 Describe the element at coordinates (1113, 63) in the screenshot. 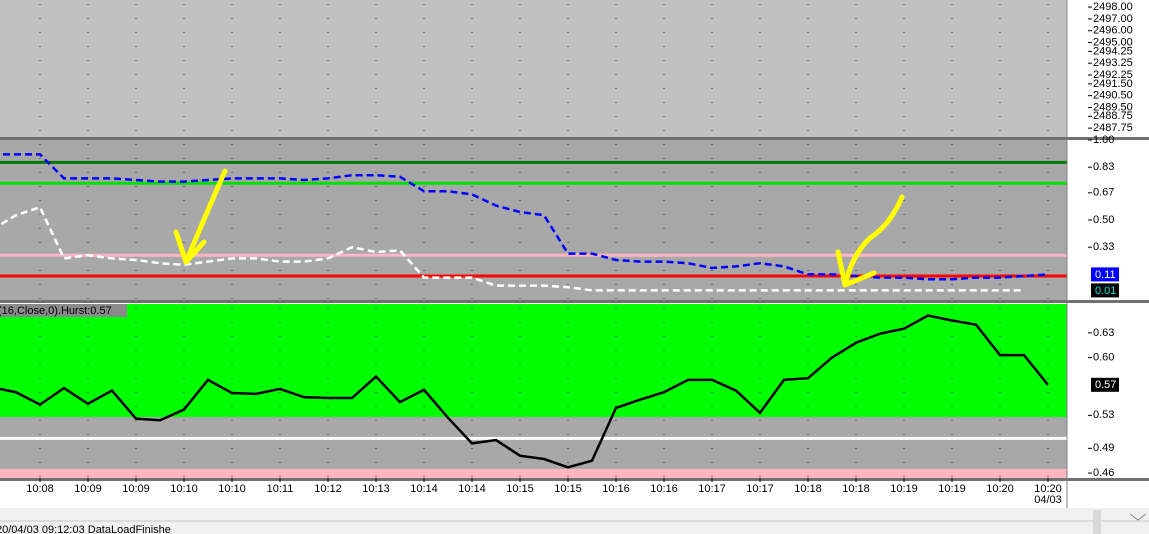

I see `y-tick-label: 2493.25` at that location.